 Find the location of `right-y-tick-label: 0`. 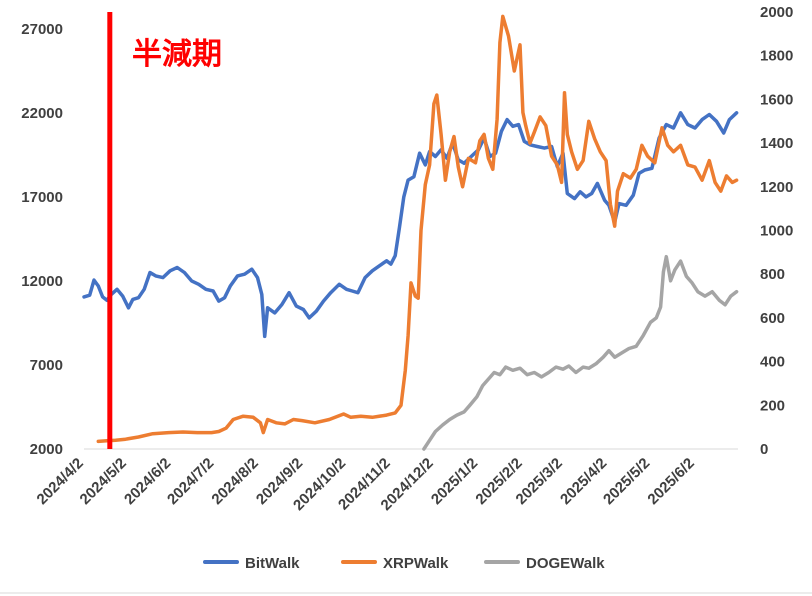

right-y-tick-label: 0 is located at coordinates (764, 449).